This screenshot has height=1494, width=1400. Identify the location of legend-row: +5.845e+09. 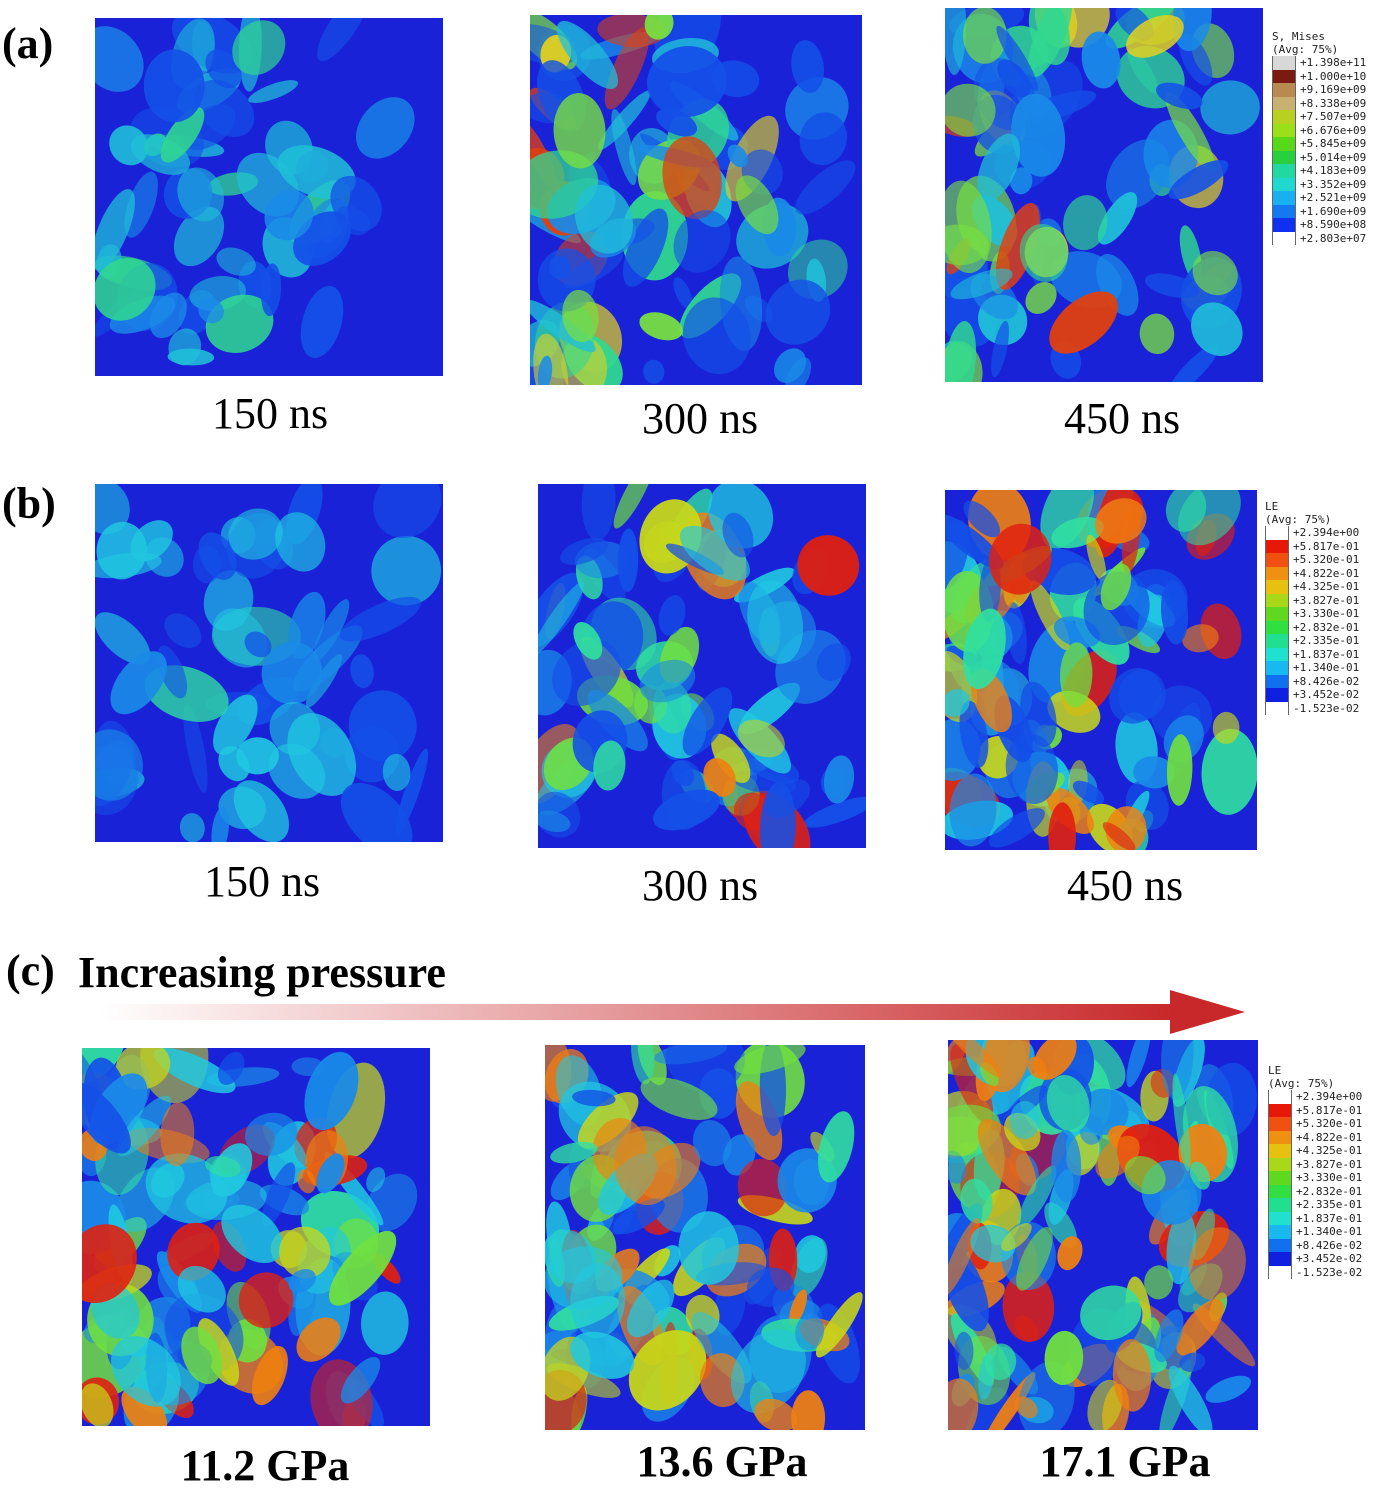
(1319, 144).